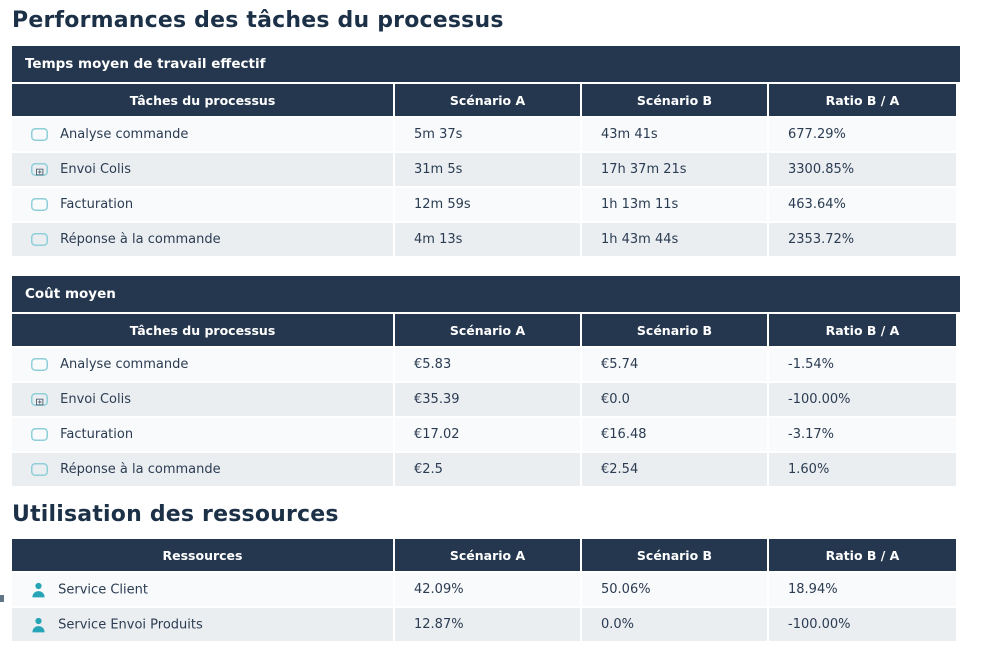 The image size is (986, 648). What do you see at coordinates (674, 589) in the screenshot?
I see `scenario-b-value: 50.06%` at bounding box center [674, 589].